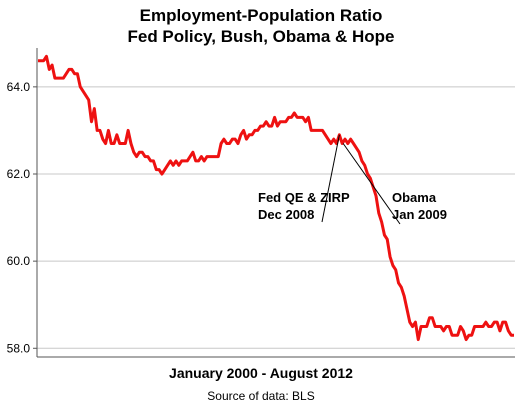  Describe the element at coordinates (419, 214) in the screenshot. I see `annotation-obama-line-2: Jan 2009` at that location.